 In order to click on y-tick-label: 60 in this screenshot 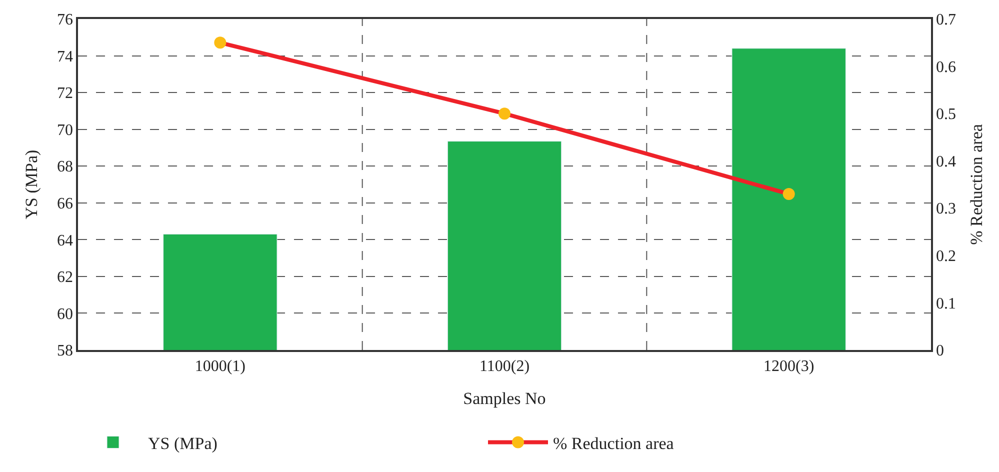, I will do `click(65, 314)`.